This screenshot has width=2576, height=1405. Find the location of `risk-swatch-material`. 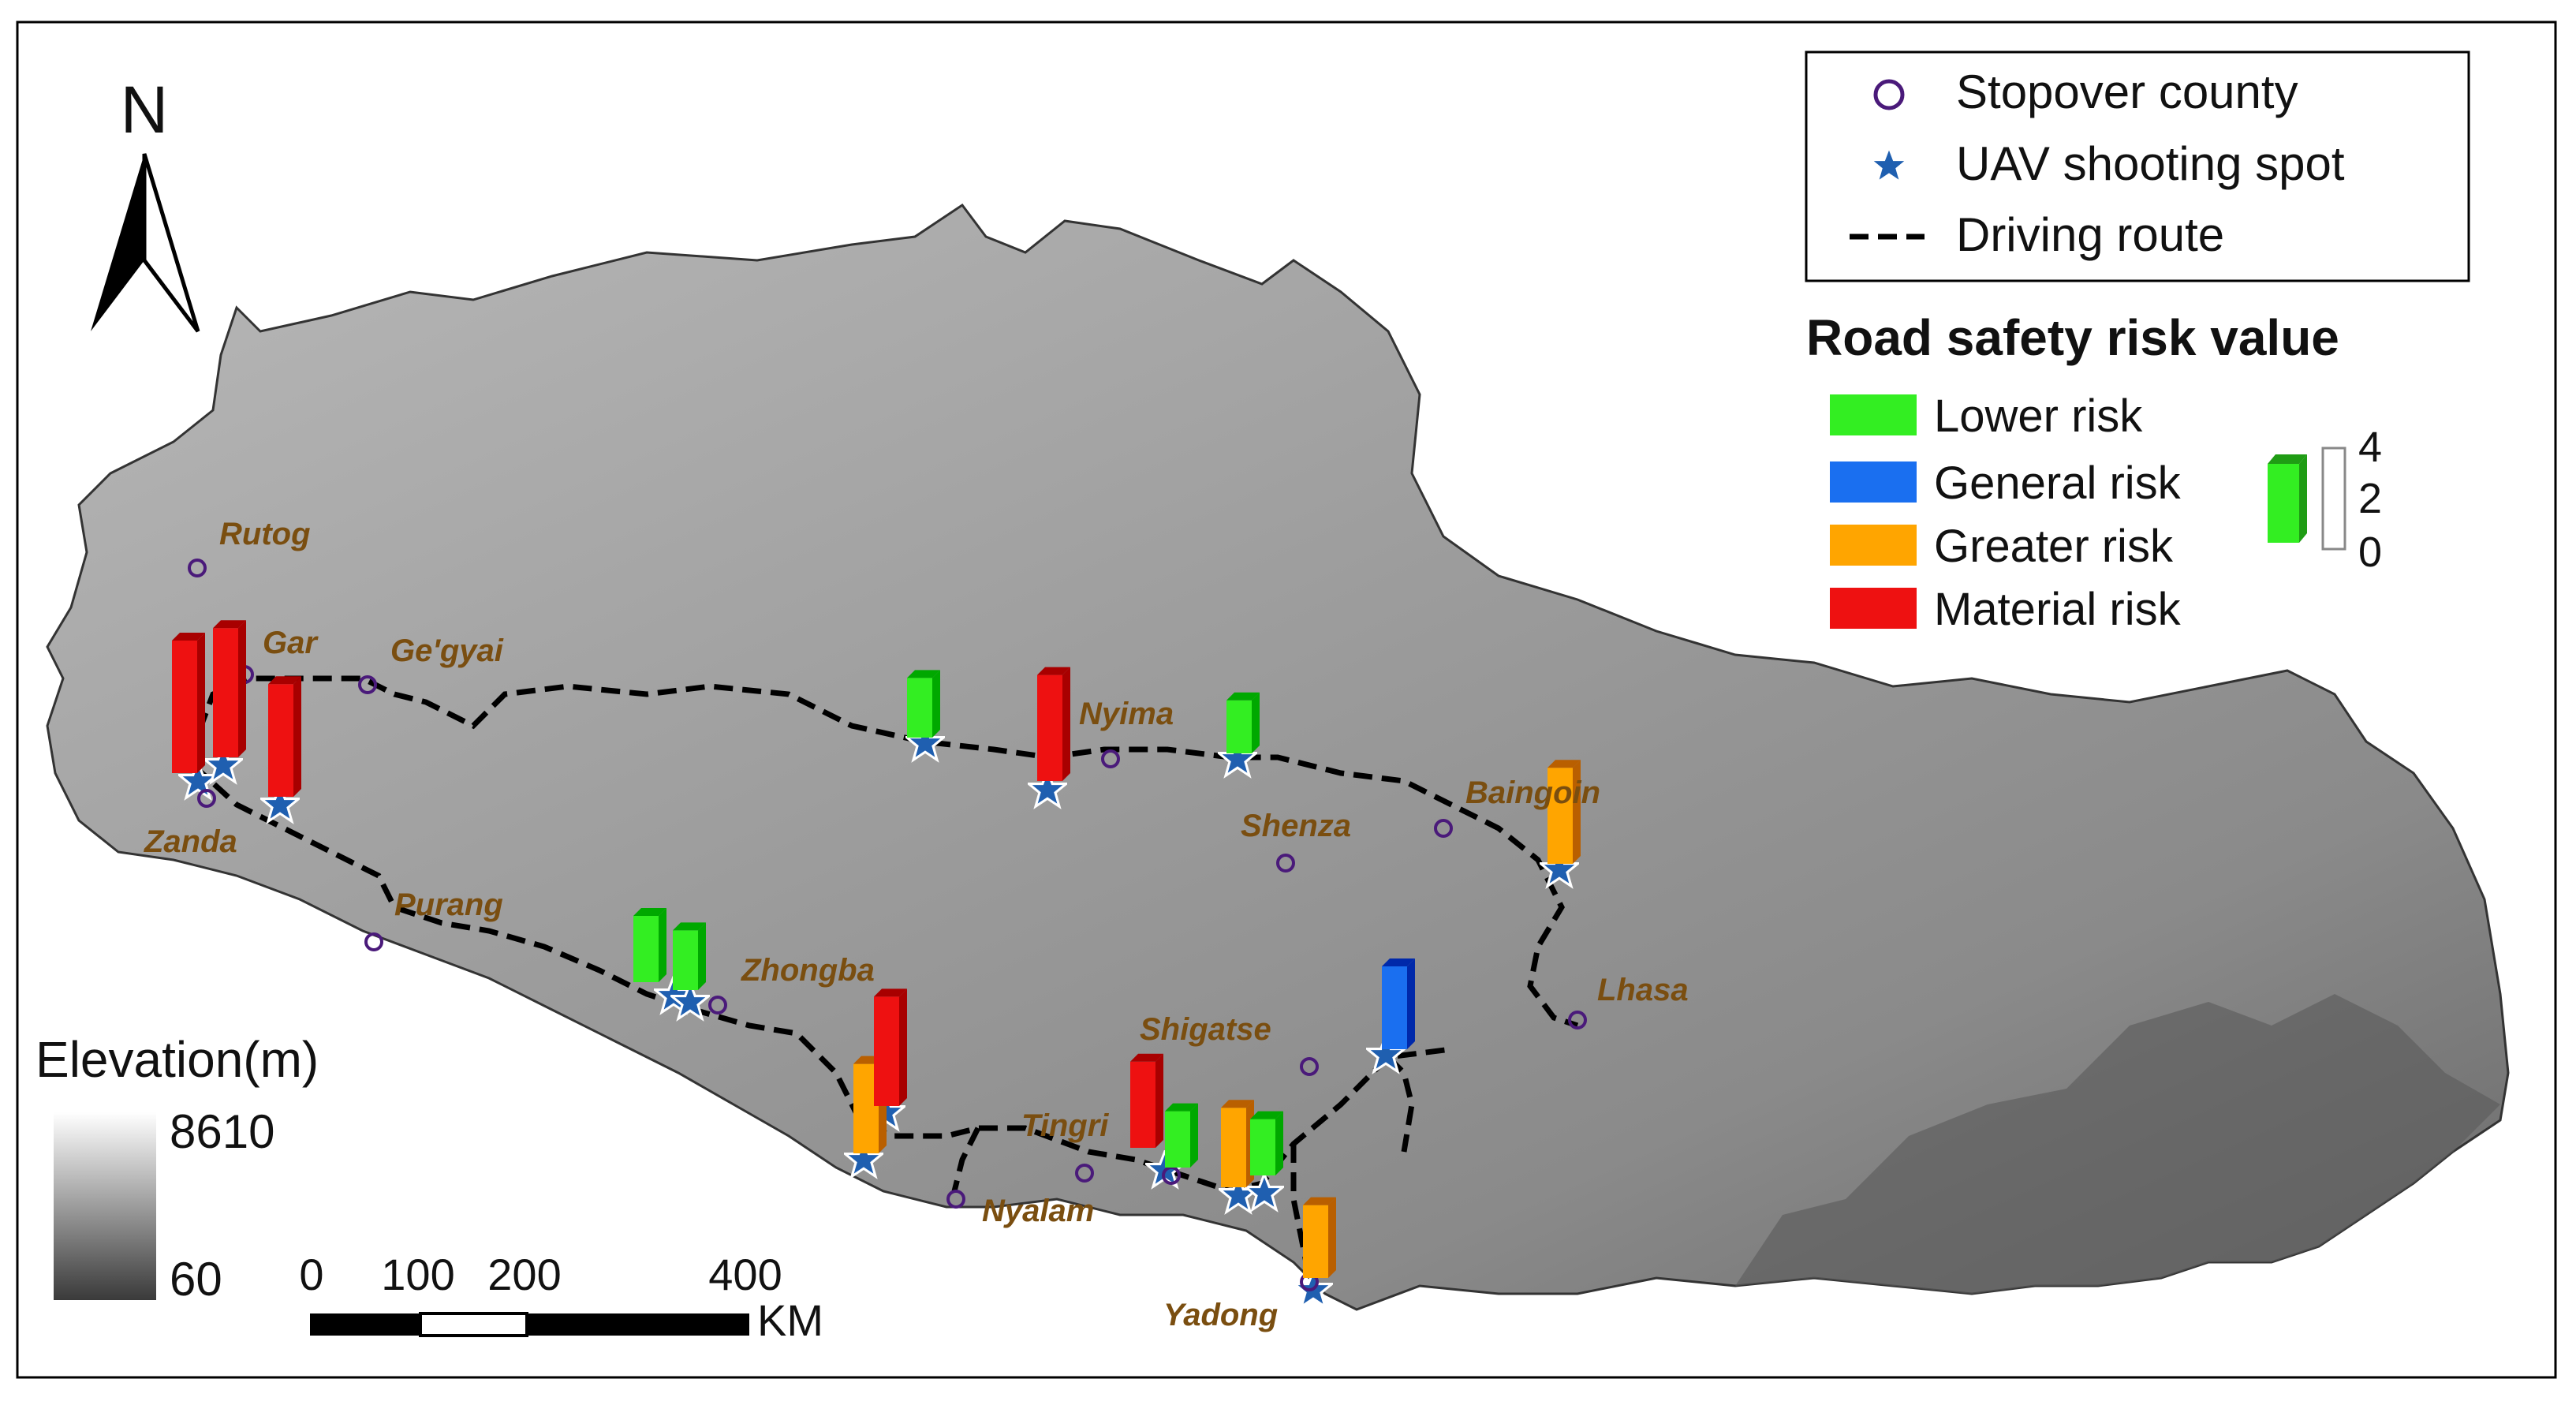

risk-swatch-material is located at coordinates (1873, 608).